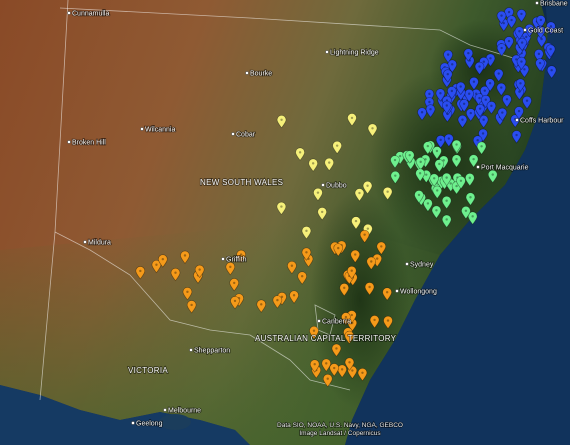 The width and height of the screenshot is (570, 445). What do you see at coordinates (125, 415) in the screenshot?
I see `bass-strait` at bounding box center [125, 415].